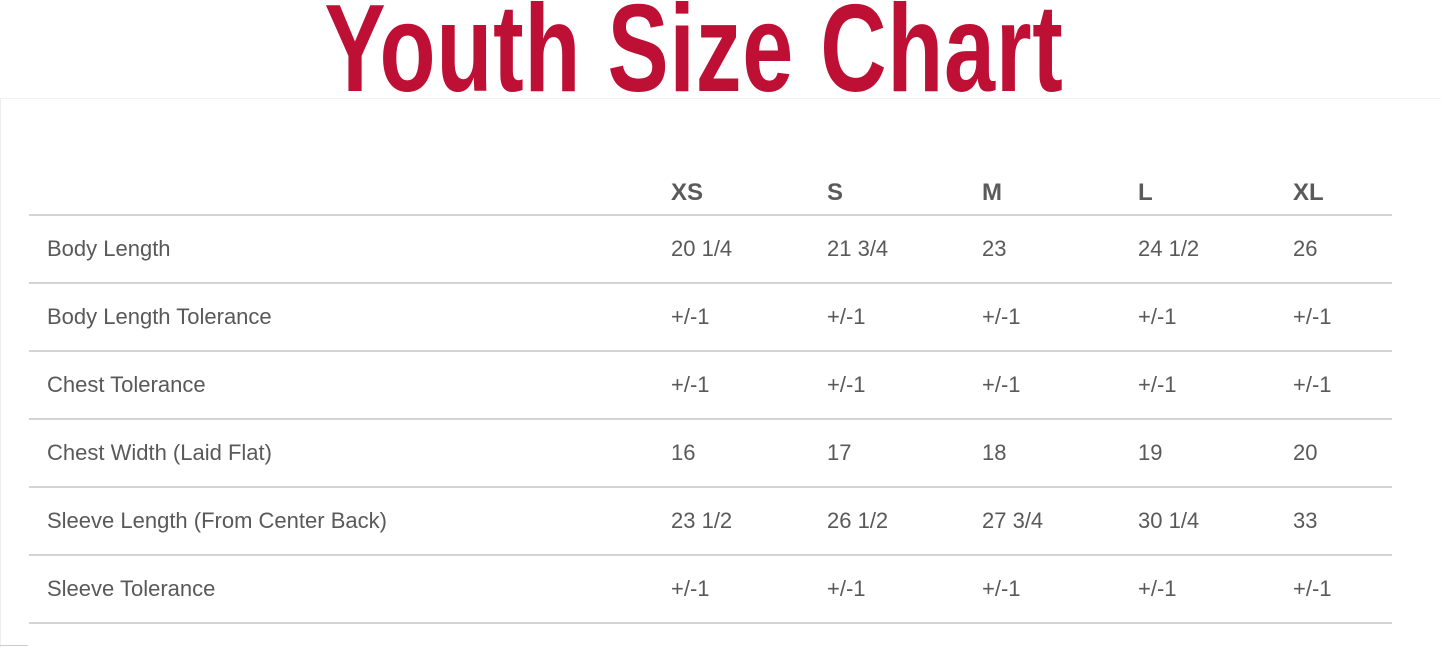 The image size is (1445, 660). What do you see at coordinates (835, 192) in the screenshot?
I see `column-header-s: S` at bounding box center [835, 192].